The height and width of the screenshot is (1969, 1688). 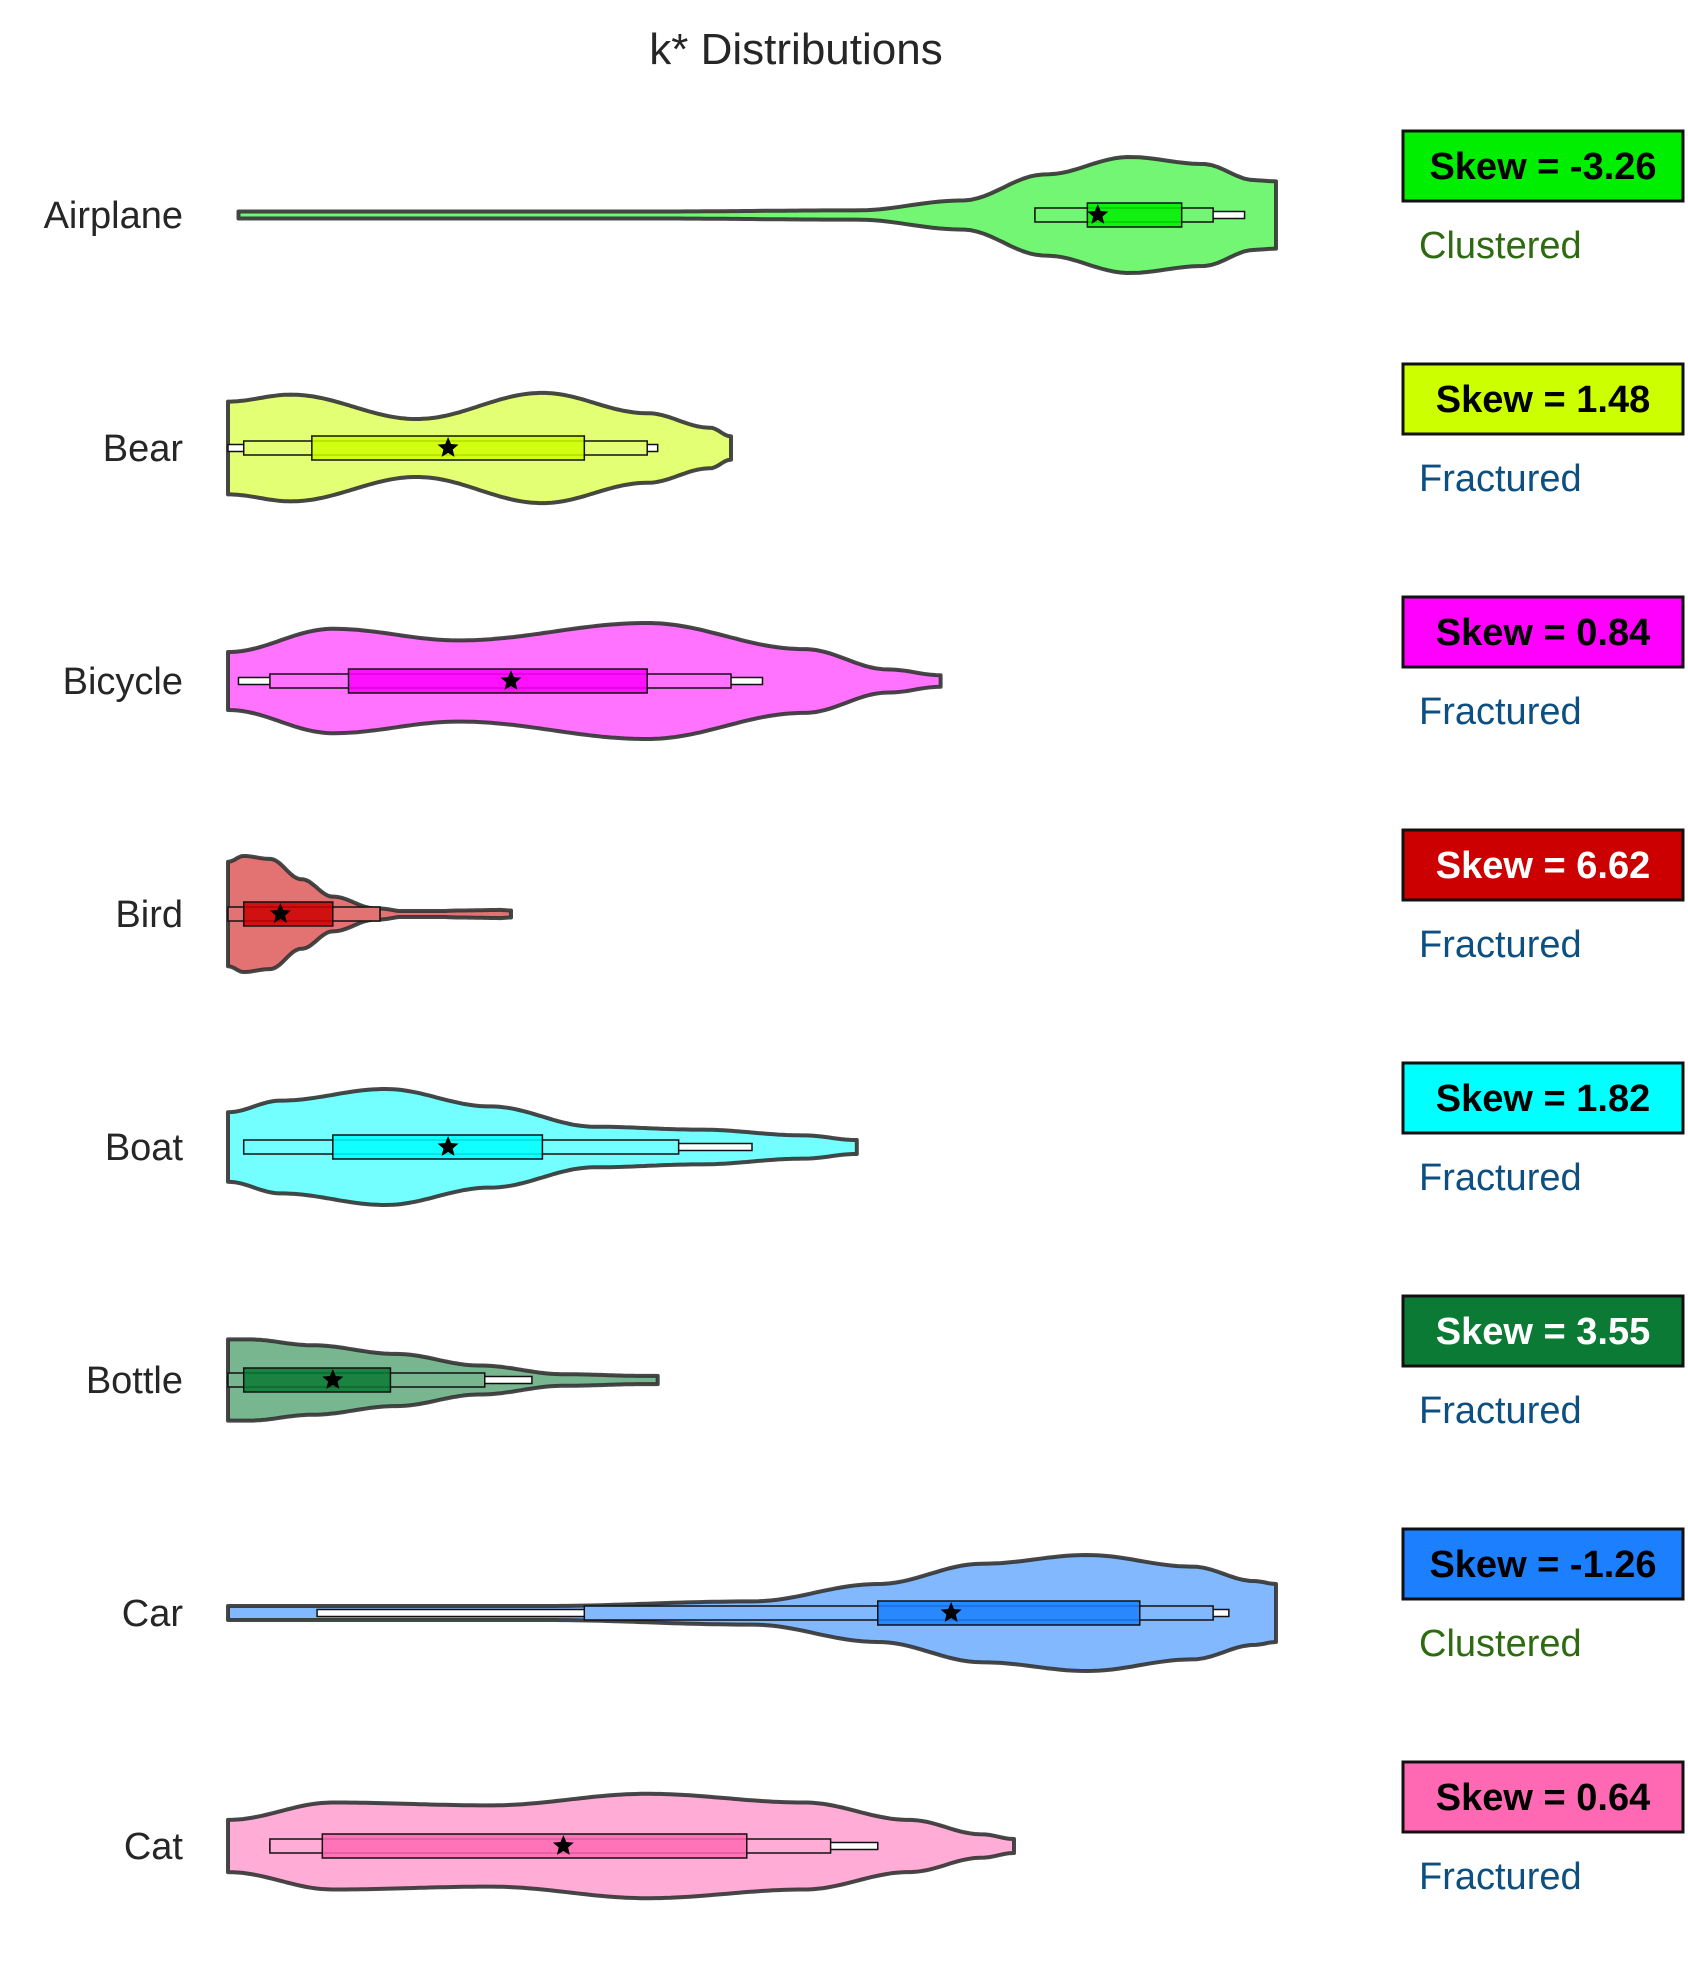 I want to click on skew-value-label: Skew = -3.26, so click(x=1542, y=167).